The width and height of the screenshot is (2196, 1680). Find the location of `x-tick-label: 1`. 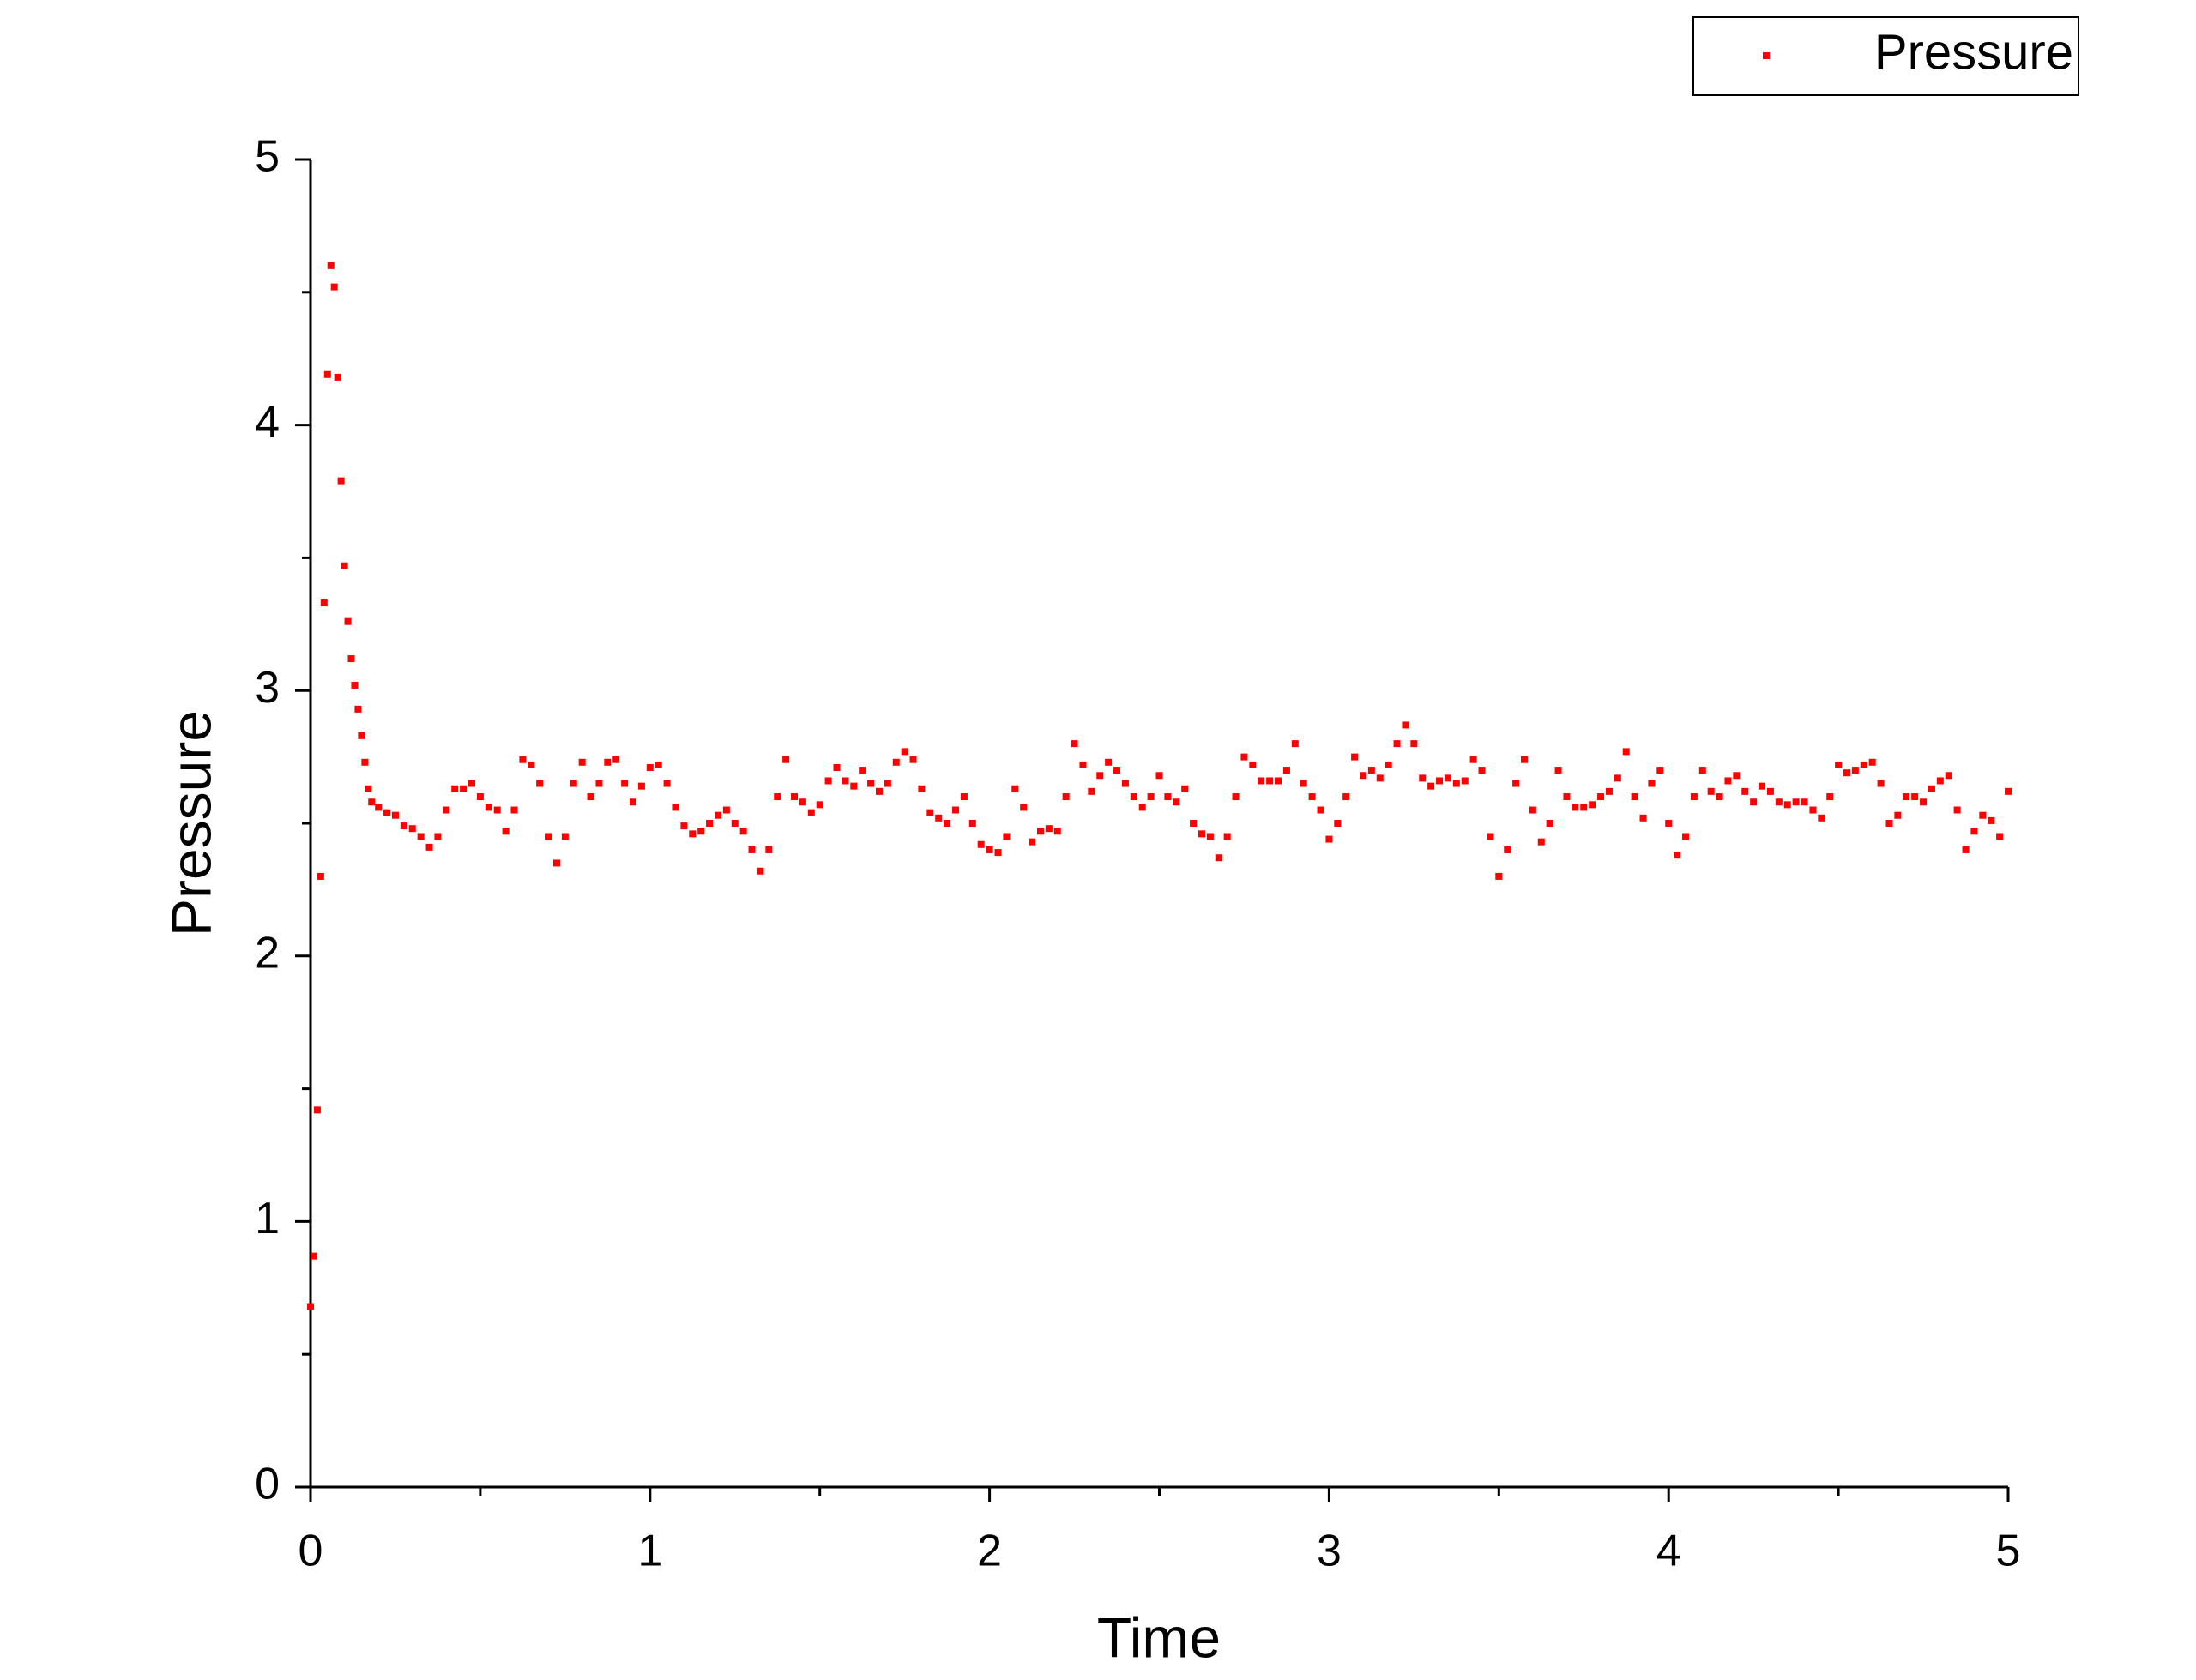

x-tick-label: 1 is located at coordinates (649, 1551).